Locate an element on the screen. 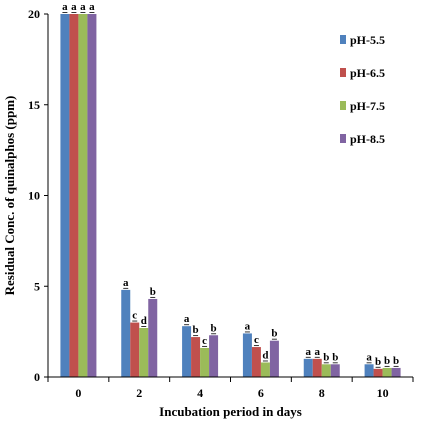 The image size is (425, 423). bar-pH-6.5-day-2 is located at coordinates (135, 349).